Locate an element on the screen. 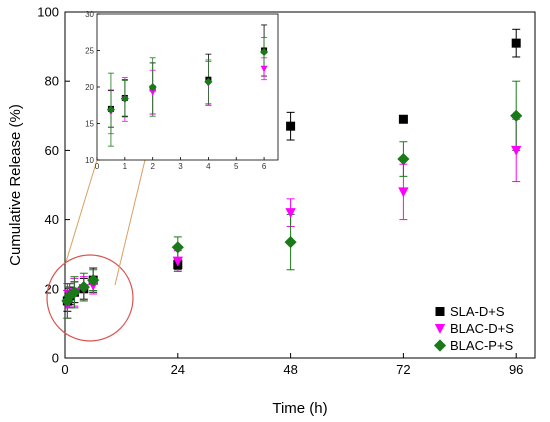 The width and height of the screenshot is (550, 422). inset-y-tick-label: 15 is located at coordinates (89, 124).